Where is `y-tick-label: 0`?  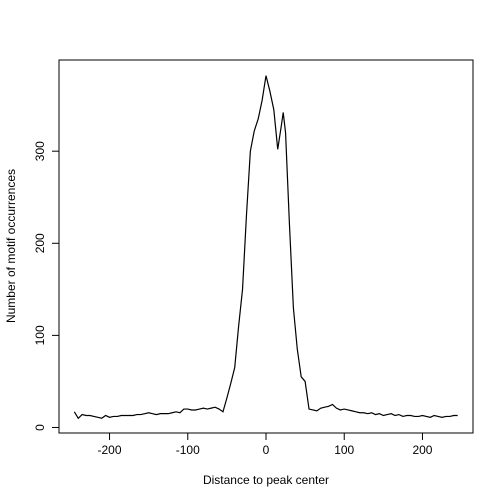
y-tick-label: 0 is located at coordinates (40, 427).